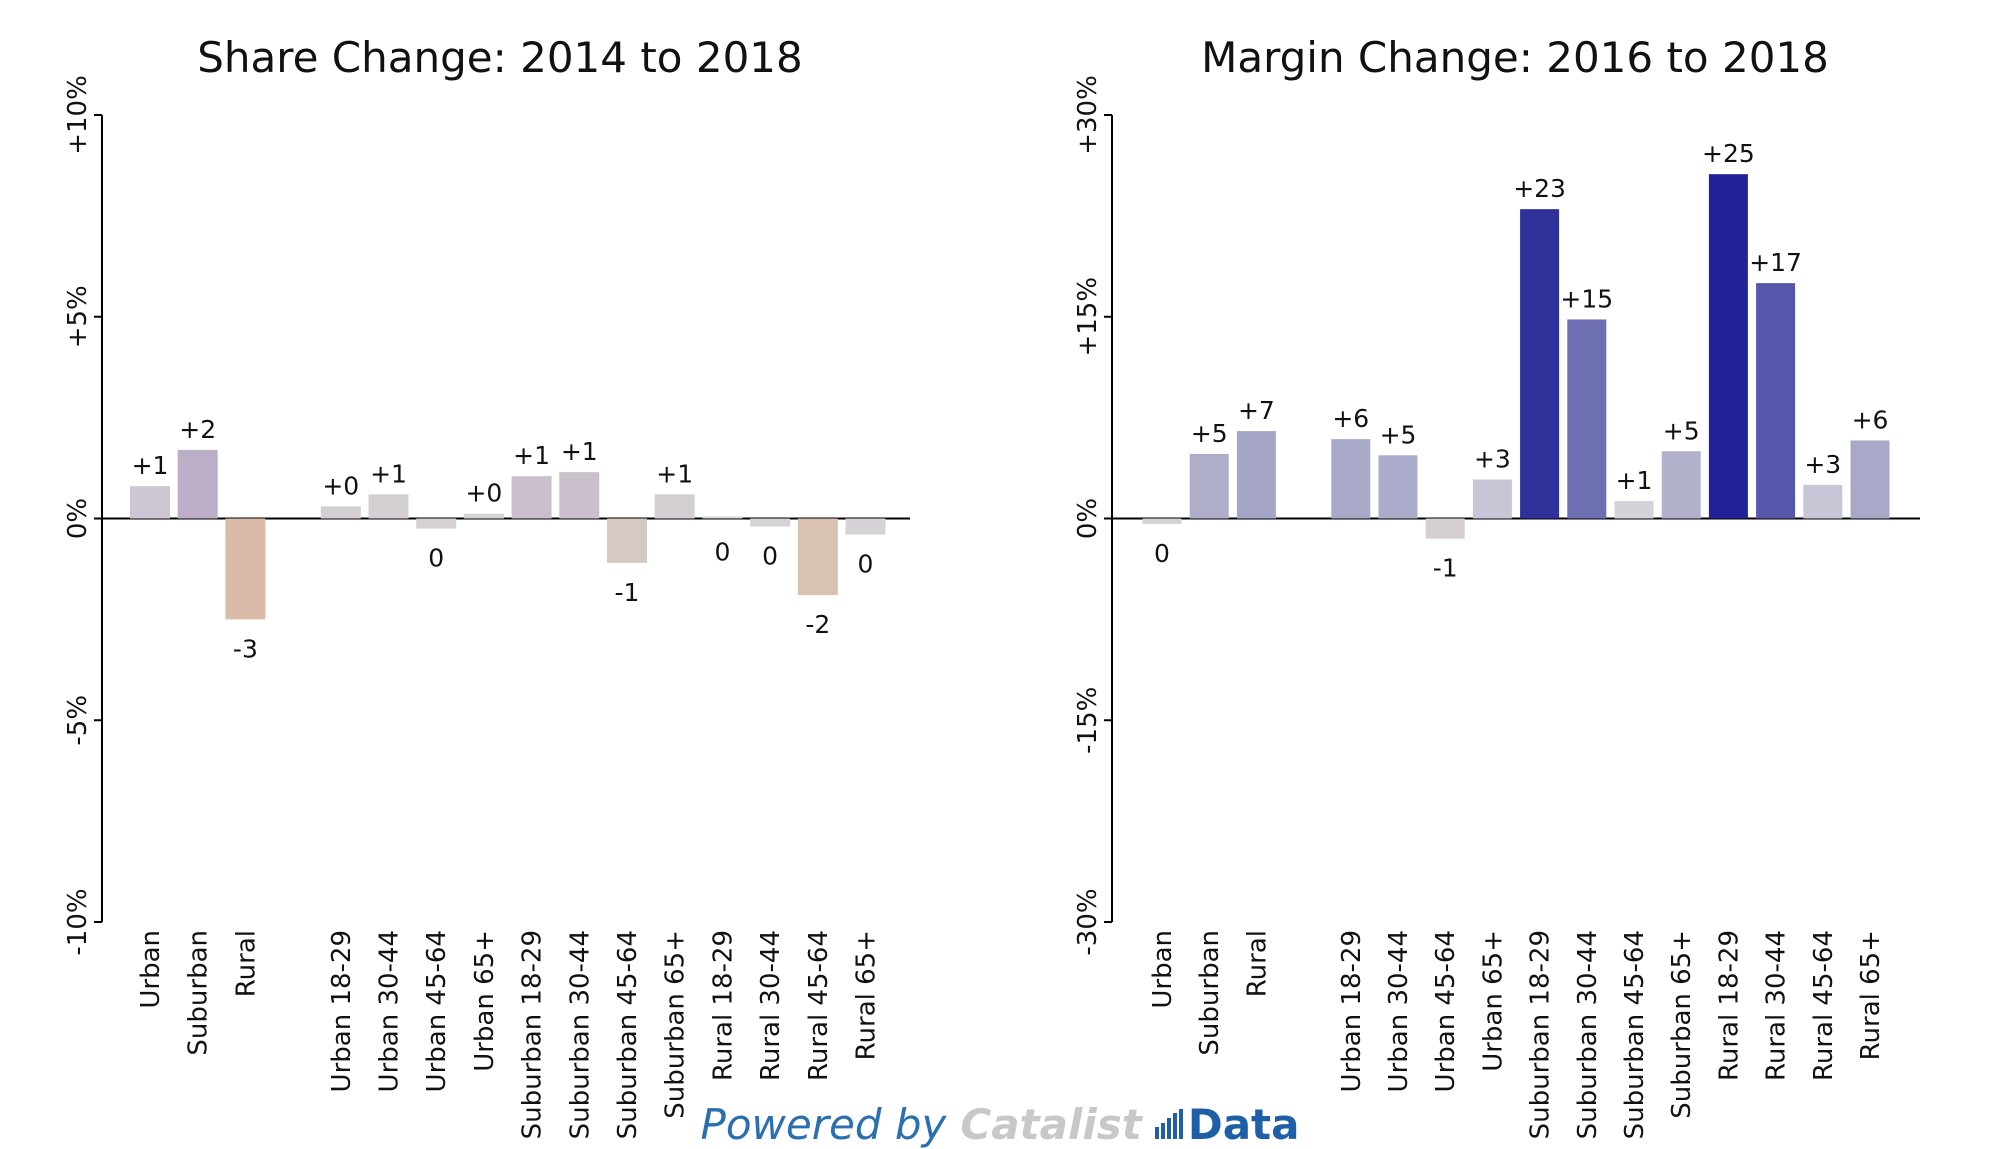 Image resolution: width=2000 pixels, height=1149 pixels. What do you see at coordinates (1728, 153) in the screenshot?
I see `data-label: +25` at bounding box center [1728, 153].